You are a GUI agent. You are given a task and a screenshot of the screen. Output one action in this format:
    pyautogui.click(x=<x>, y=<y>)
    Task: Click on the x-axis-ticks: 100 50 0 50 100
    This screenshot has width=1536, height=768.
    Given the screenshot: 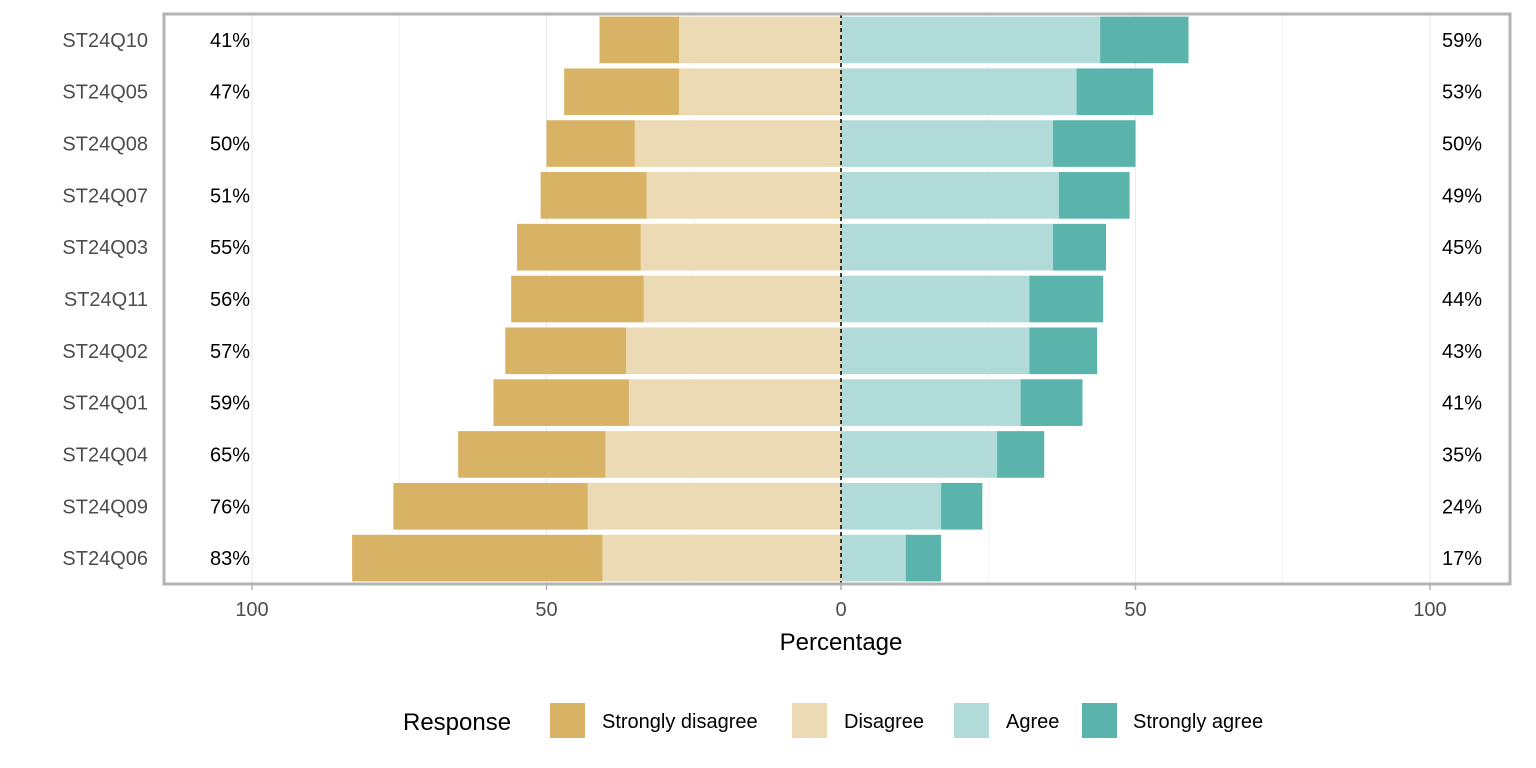 What is the action you would take?
    pyautogui.click(x=841, y=602)
    